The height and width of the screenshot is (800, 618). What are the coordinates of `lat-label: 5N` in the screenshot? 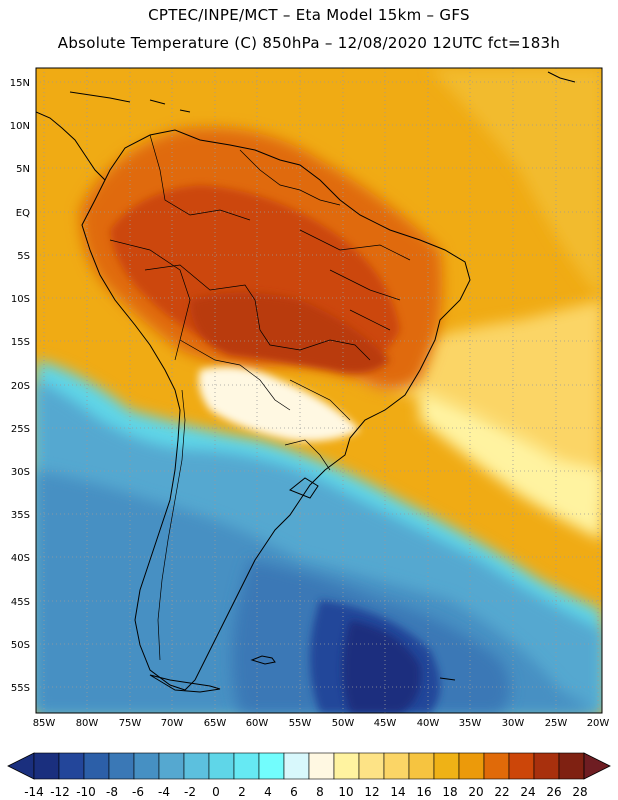 It's located at (23, 169).